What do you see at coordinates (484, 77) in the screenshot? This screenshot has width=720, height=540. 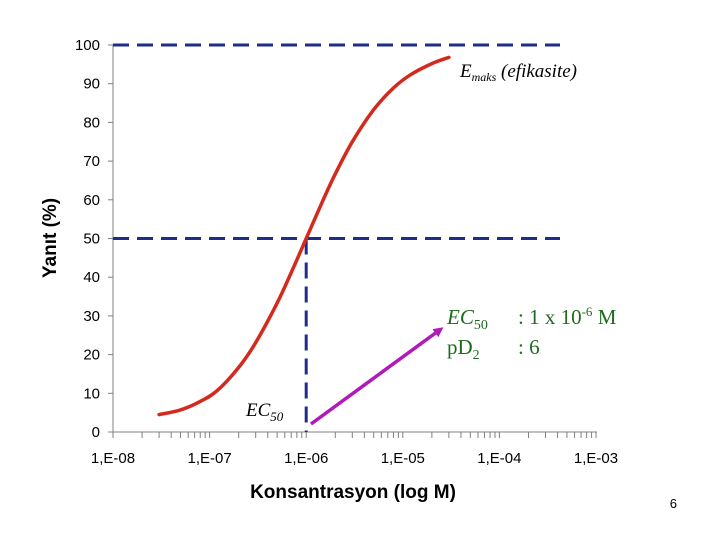 I see `emax-sub: maks` at bounding box center [484, 77].